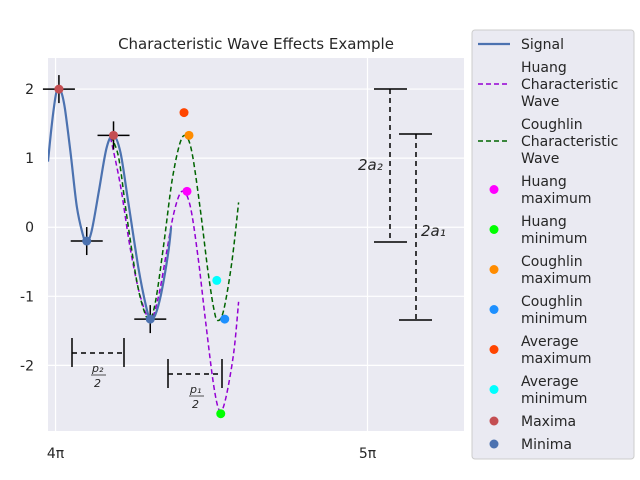  I want to click on marker-huang-minimum, so click(221, 414).